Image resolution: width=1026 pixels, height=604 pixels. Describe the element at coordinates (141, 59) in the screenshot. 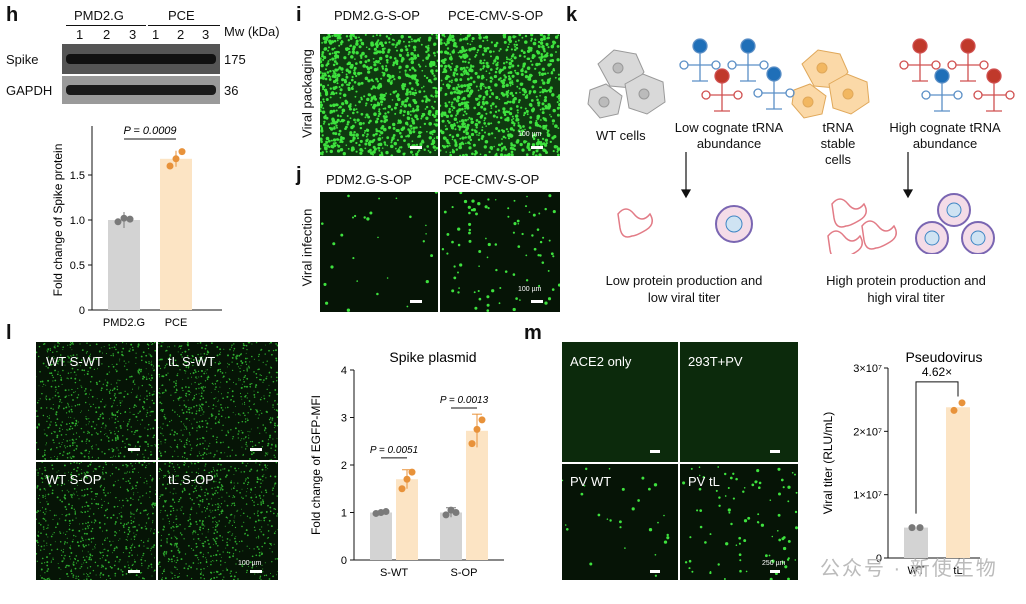

I see `blot-image-spike` at that location.